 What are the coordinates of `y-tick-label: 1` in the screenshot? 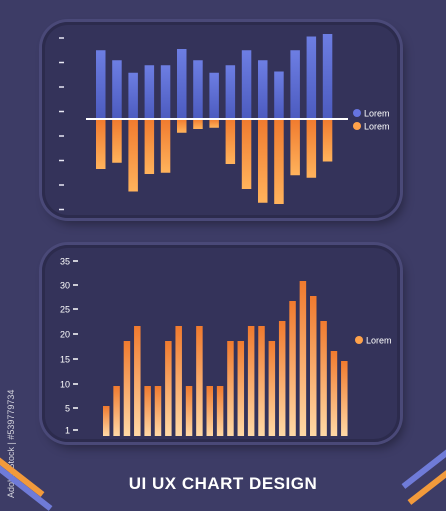 It's located at (67, 431).